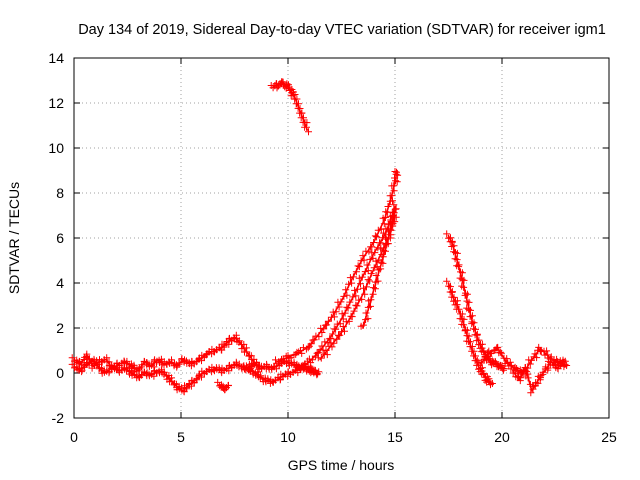 This screenshot has width=640, height=480. What do you see at coordinates (60, 193) in the screenshot?
I see `y-tick-label: 8` at bounding box center [60, 193].